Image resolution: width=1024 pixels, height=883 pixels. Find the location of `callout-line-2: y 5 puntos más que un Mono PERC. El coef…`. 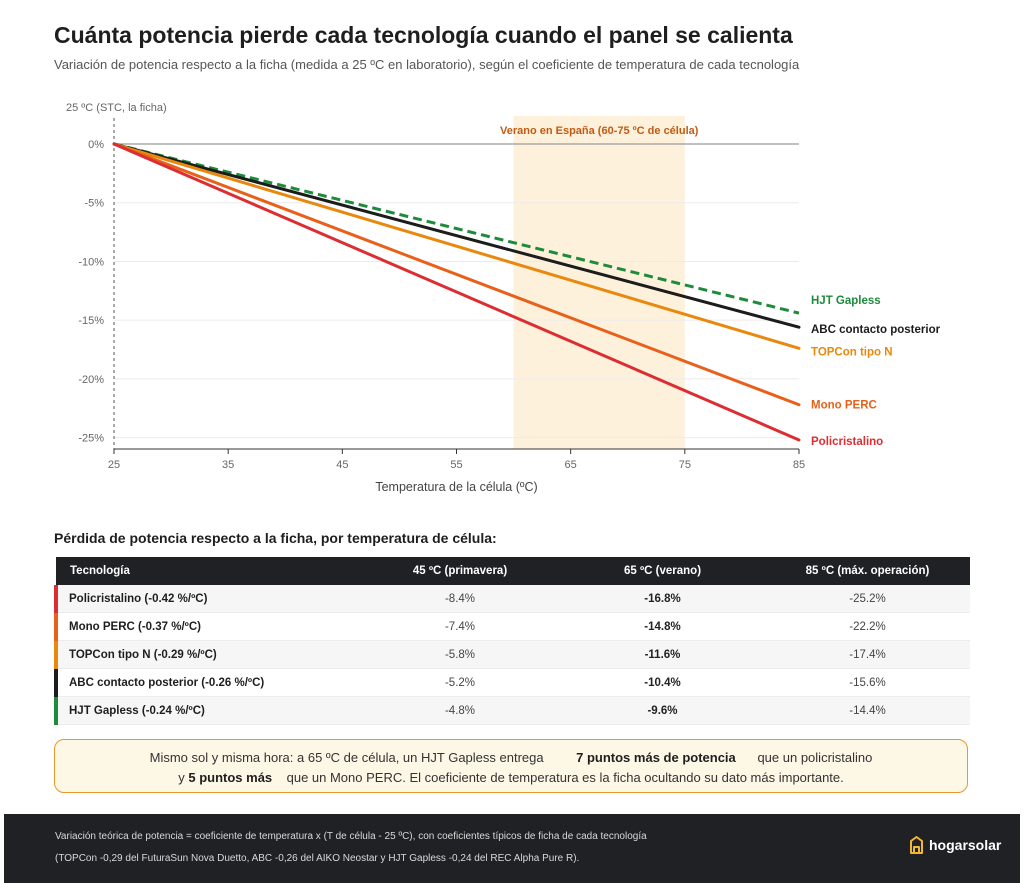

callout-line-2: y 5 puntos más que un Mono PERC. El coef… is located at coordinates (511, 777).